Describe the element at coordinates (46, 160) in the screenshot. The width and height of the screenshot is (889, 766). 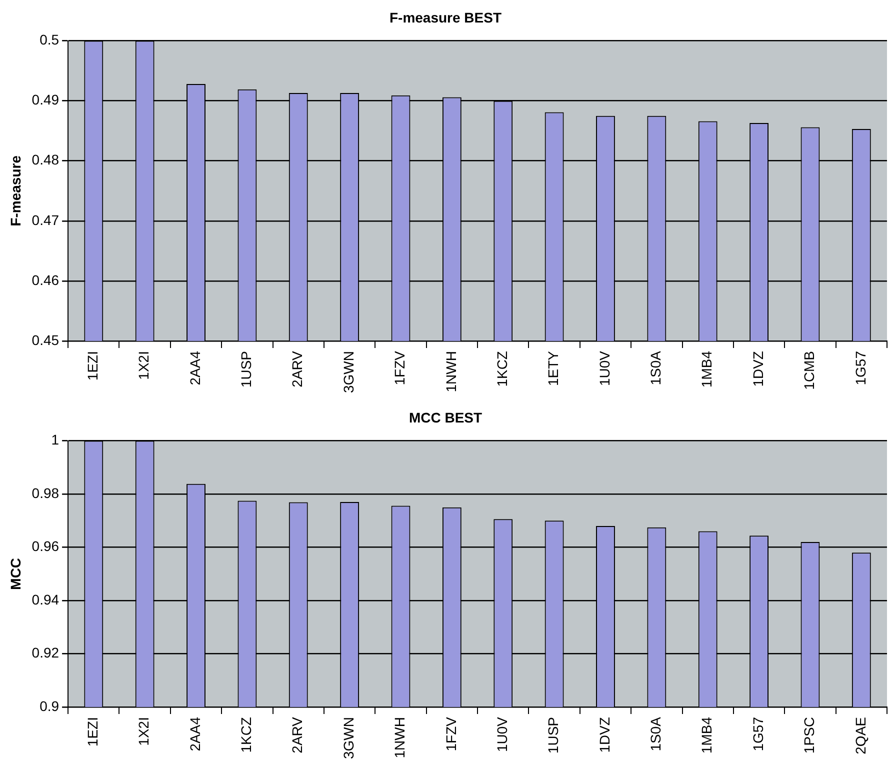
I see `y-tick-label: 0.48` at that location.